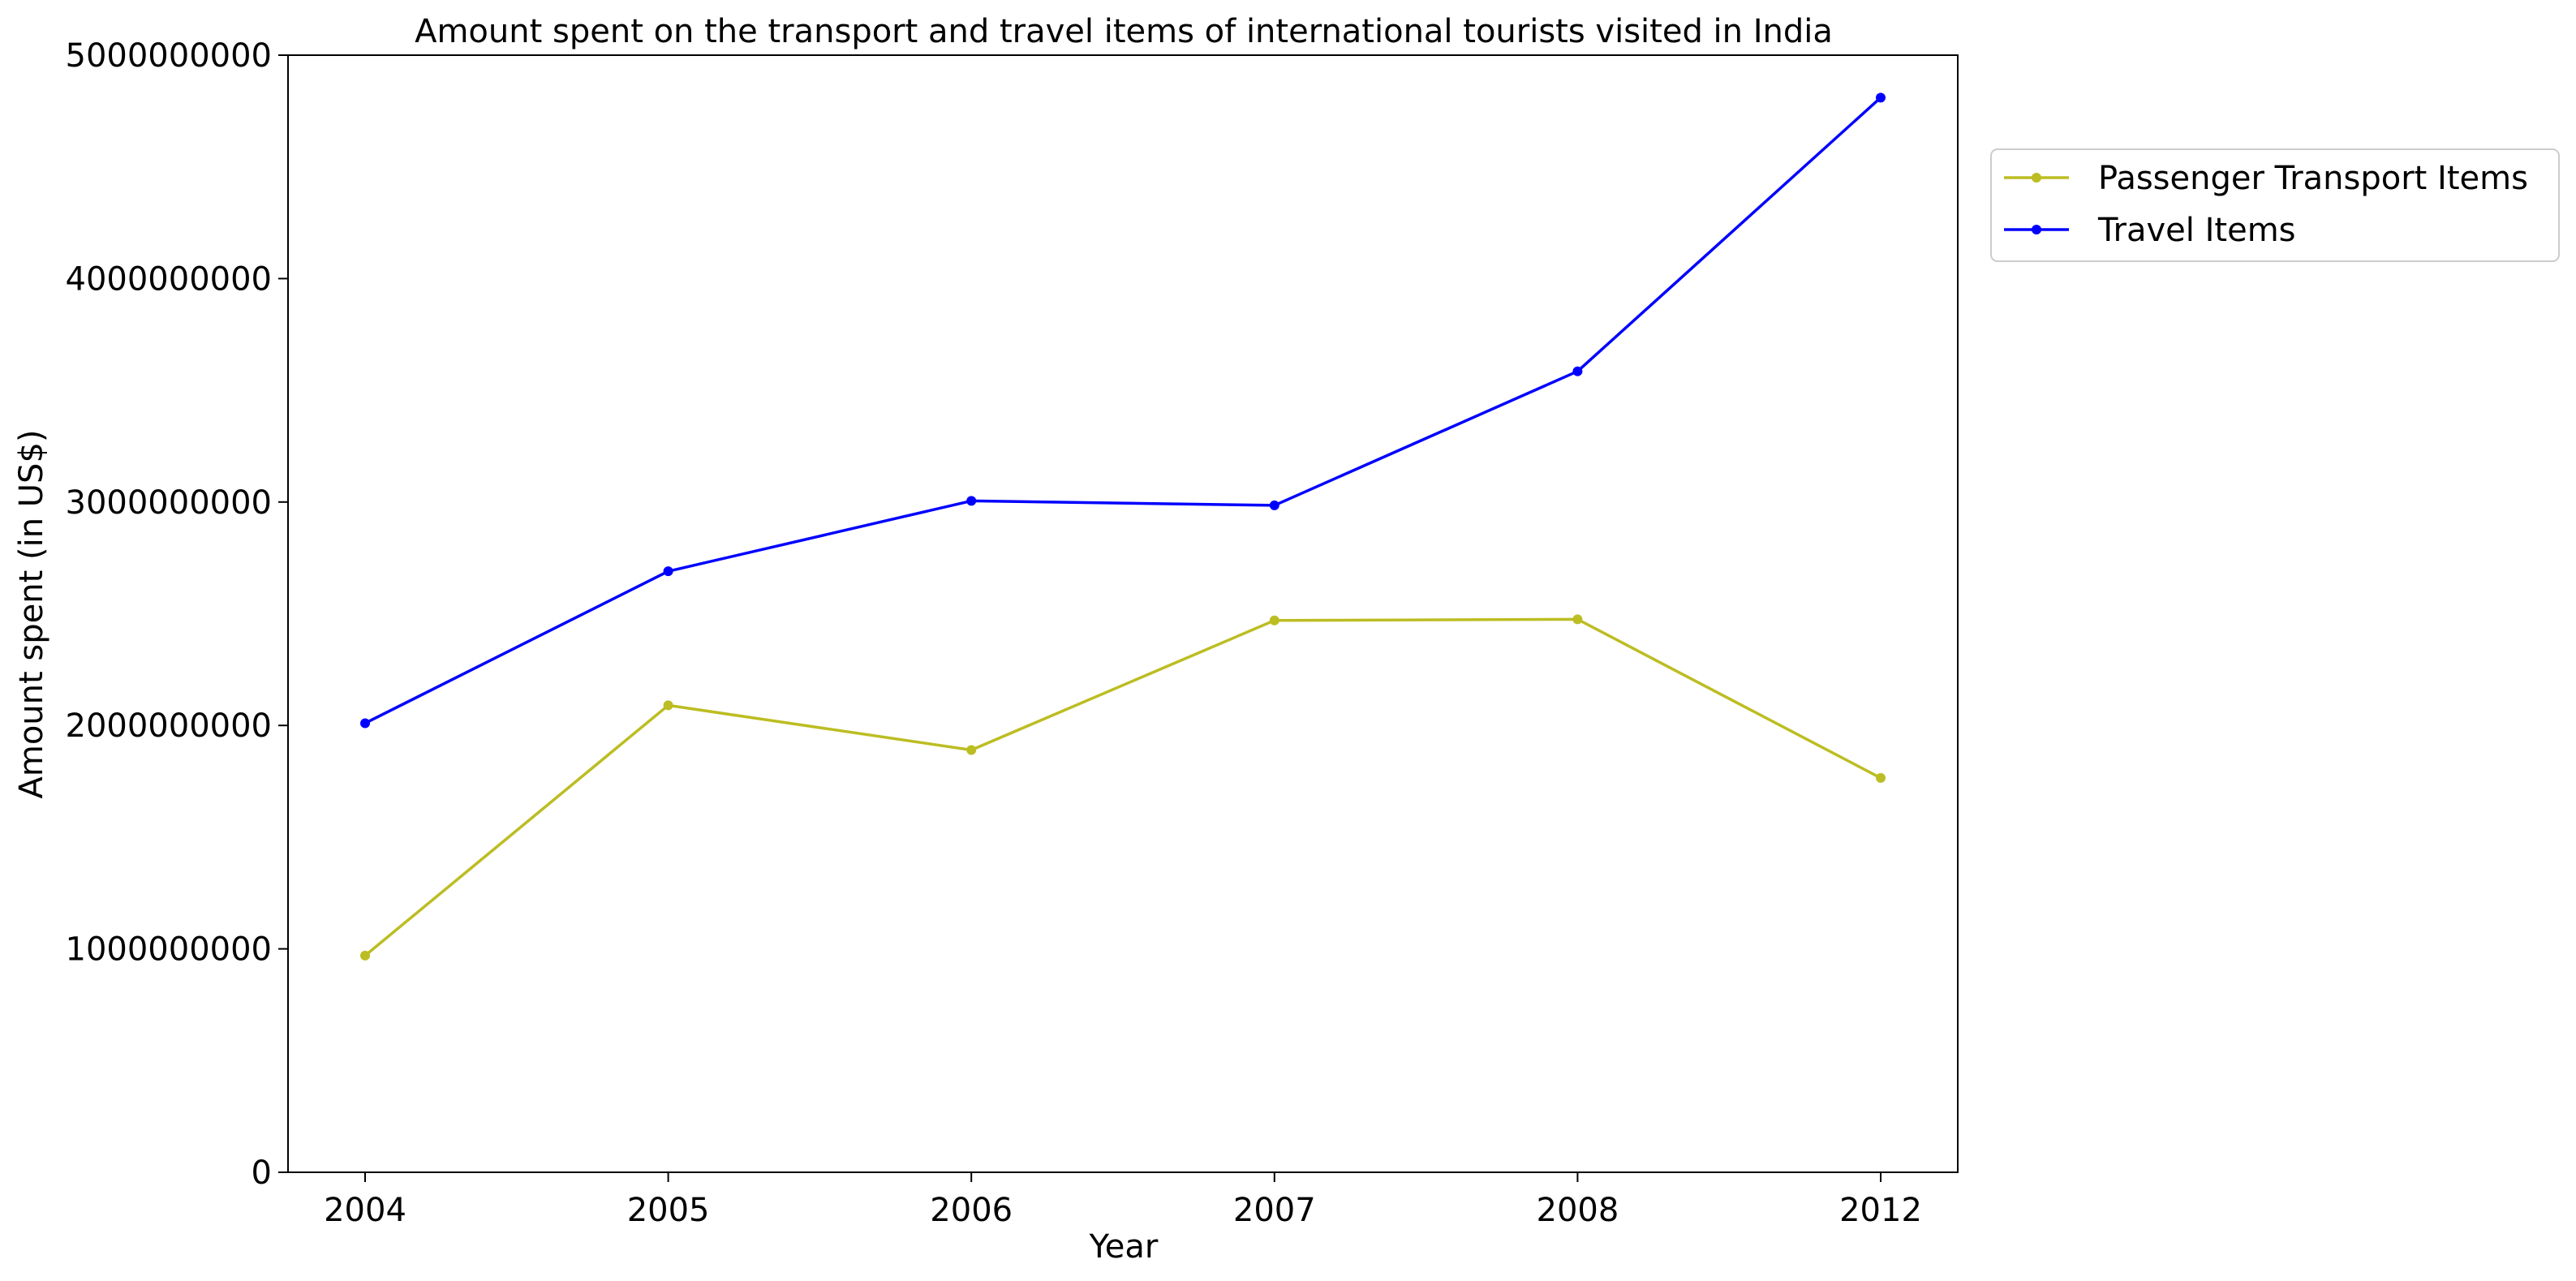 This screenshot has width=2576, height=1281. I want to click on y-tick-label: 3000000000, so click(169, 503).